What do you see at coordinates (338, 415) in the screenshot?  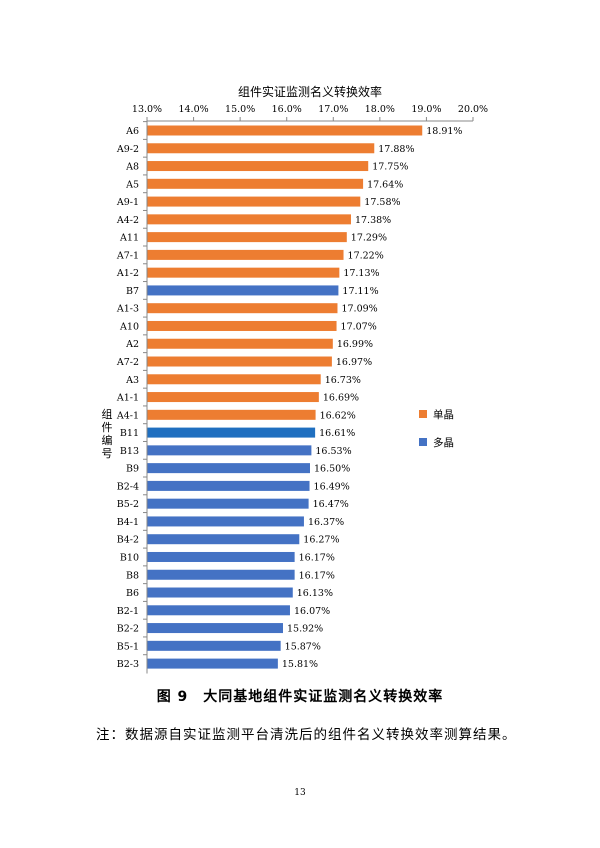 I see `data-label: 16.62%` at bounding box center [338, 415].